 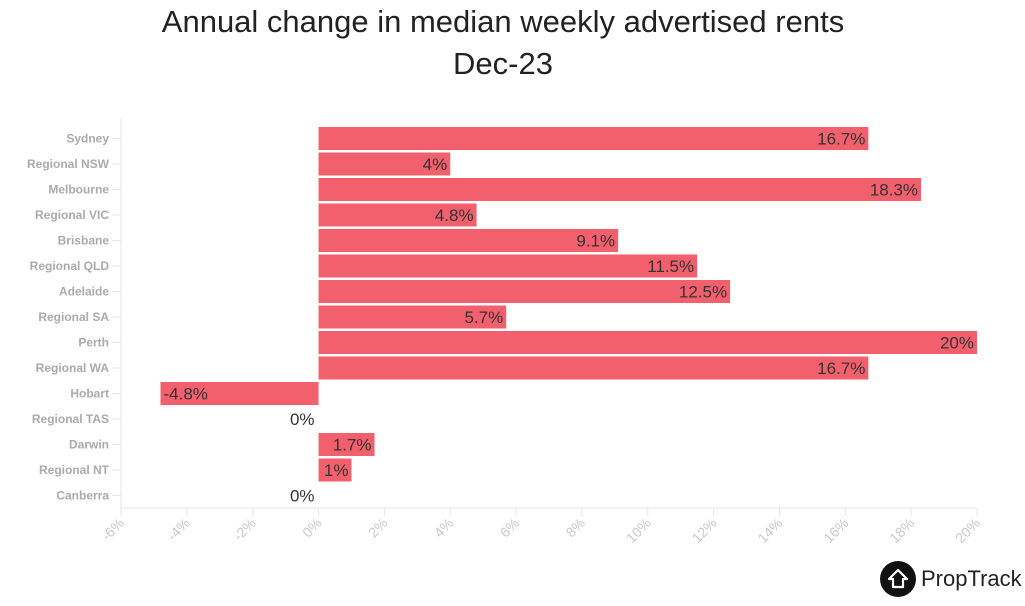 What do you see at coordinates (186, 394) in the screenshot?
I see `data-label: -4.8%` at bounding box center [186, 394].